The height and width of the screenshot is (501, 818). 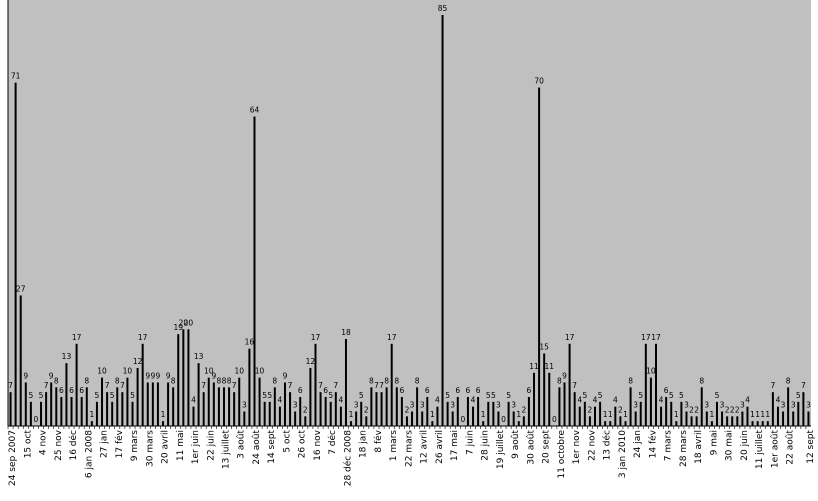 What do you see at coordinates (28, 444) in the screenshot?
I see `x-tick-label: 15 oct` at bounding box center [28, 444].